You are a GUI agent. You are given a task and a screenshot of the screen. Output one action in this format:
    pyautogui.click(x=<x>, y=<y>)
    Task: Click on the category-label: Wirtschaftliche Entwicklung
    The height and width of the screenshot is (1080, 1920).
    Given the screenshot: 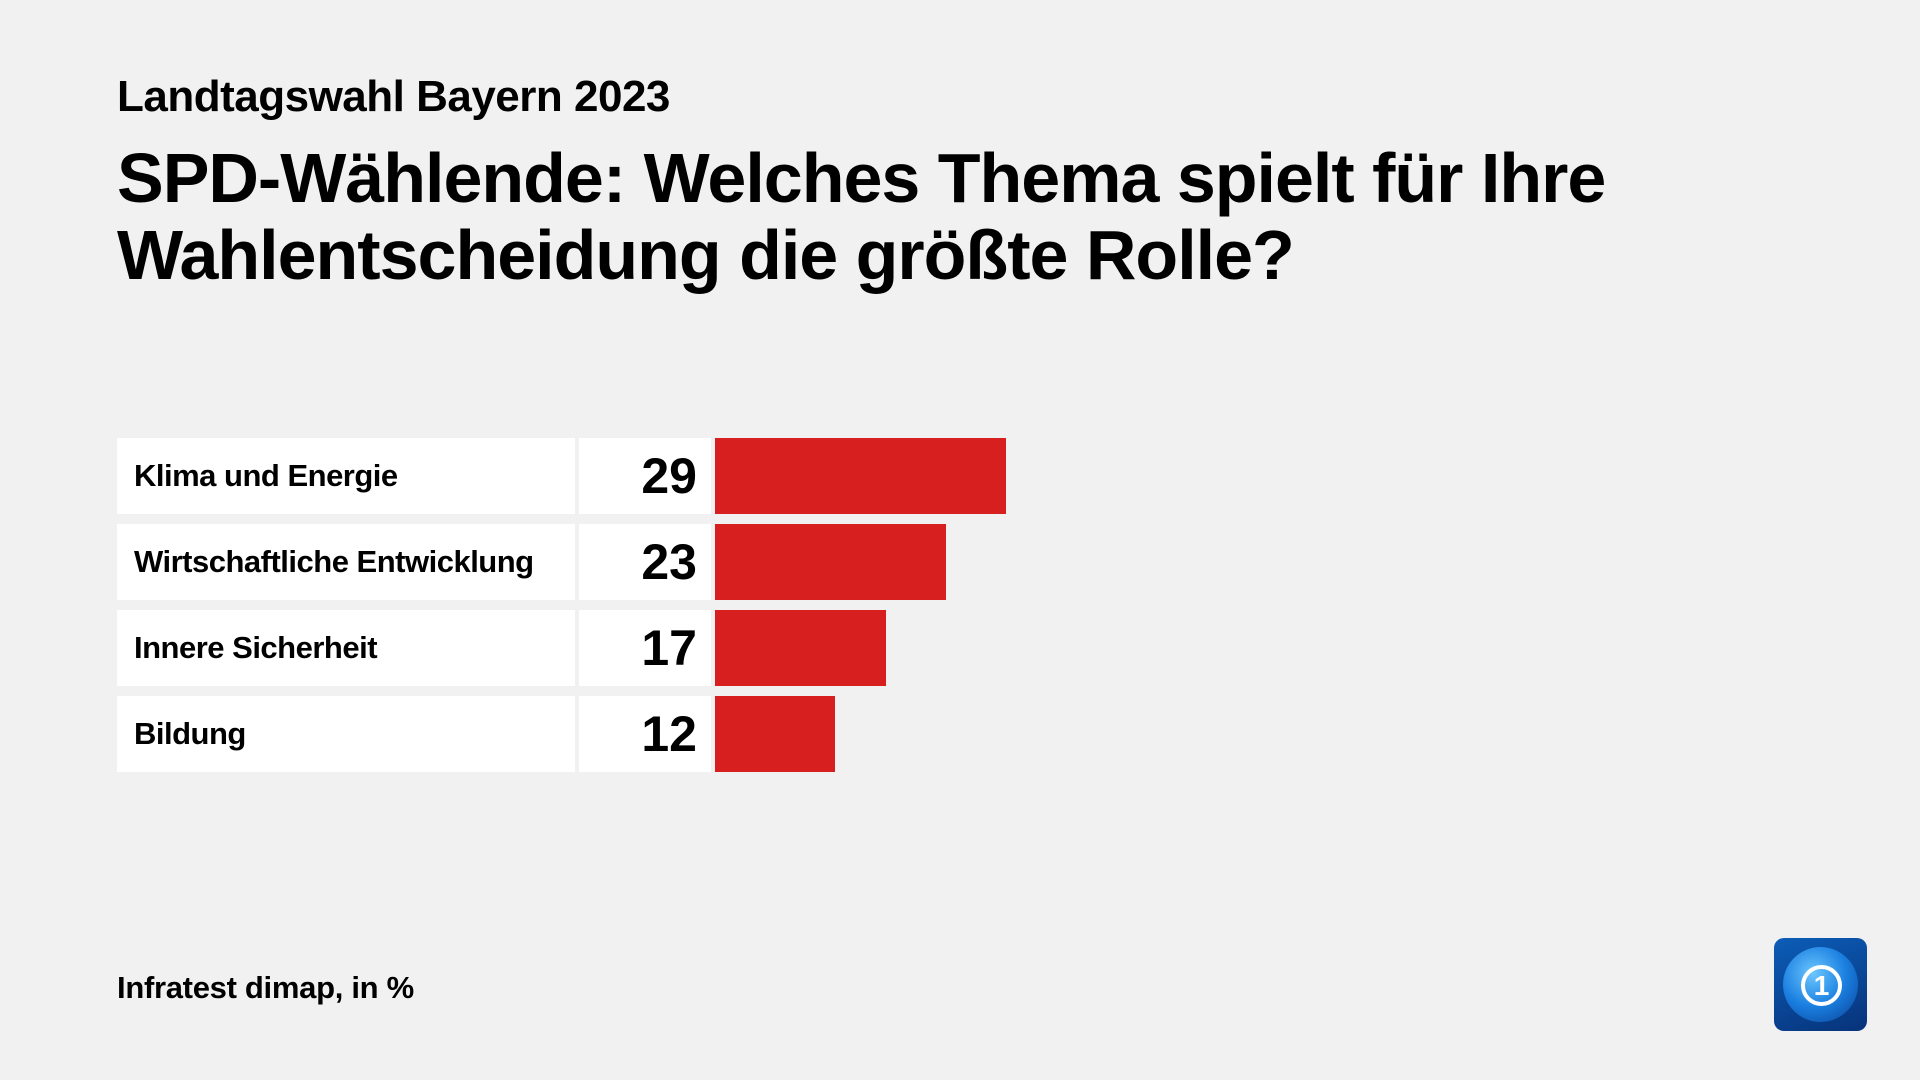 What is the action you would take?
    pyautogui.click(x=346, y=562)
    